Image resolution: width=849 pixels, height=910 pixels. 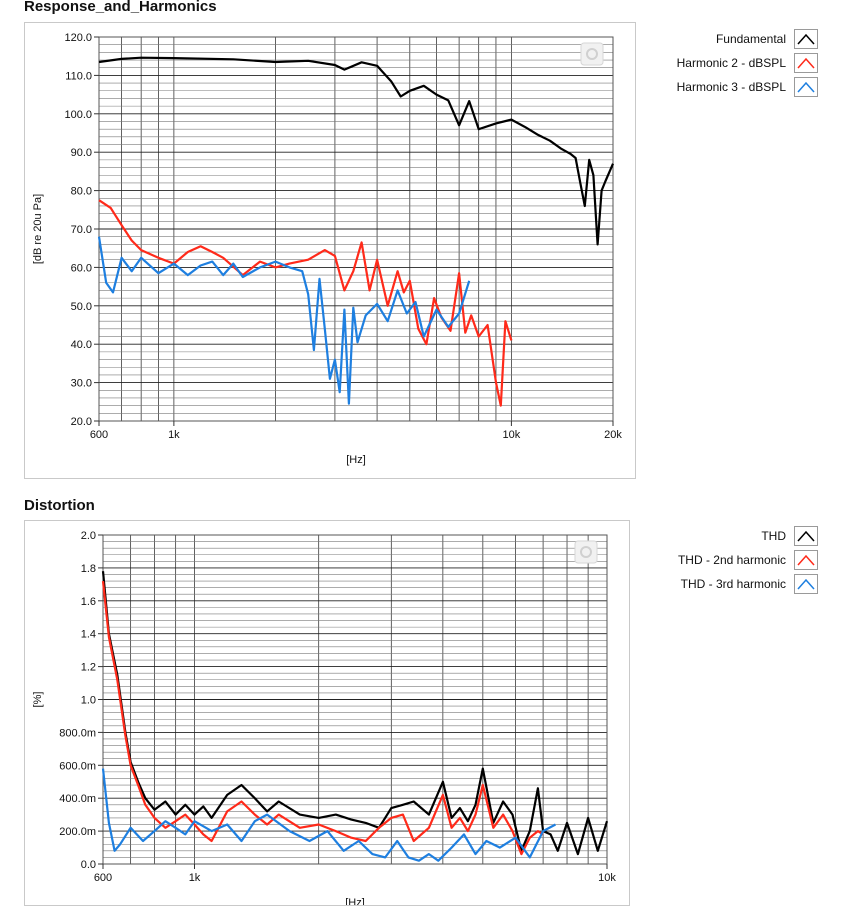 What do you see at coordinates (773, 536) in the screenshot?
I see `legend-label: THD` at bounding box center [773, 536].